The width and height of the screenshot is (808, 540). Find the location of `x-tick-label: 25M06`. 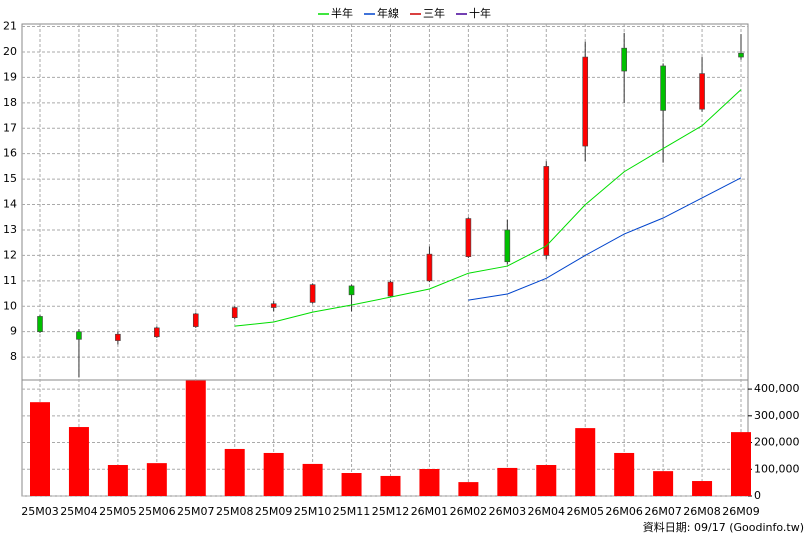

x-tick-label: 25M06 is located at coordinates (157, 511).